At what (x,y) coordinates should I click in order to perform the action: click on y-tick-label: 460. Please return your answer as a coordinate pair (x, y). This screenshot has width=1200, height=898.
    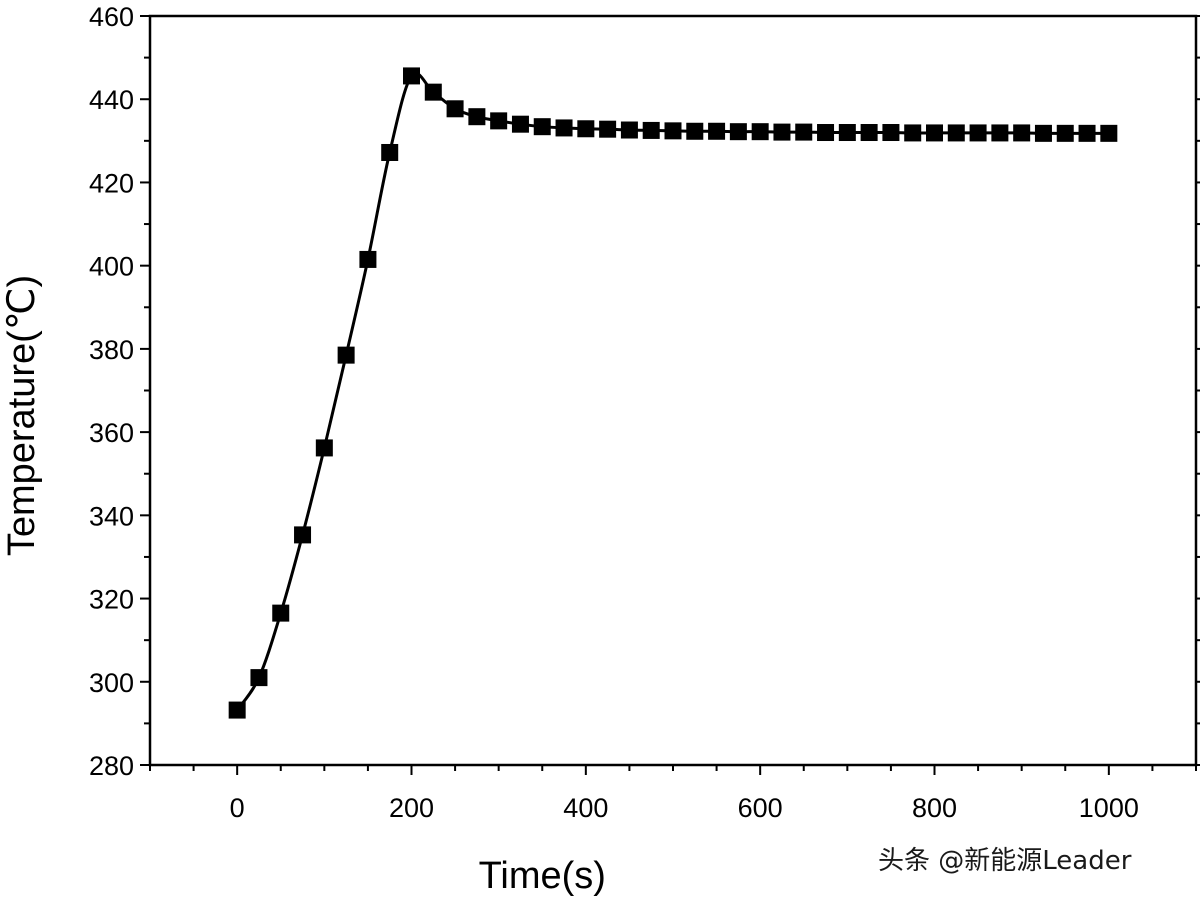
    Looking at the image, I should click on (111, 17).